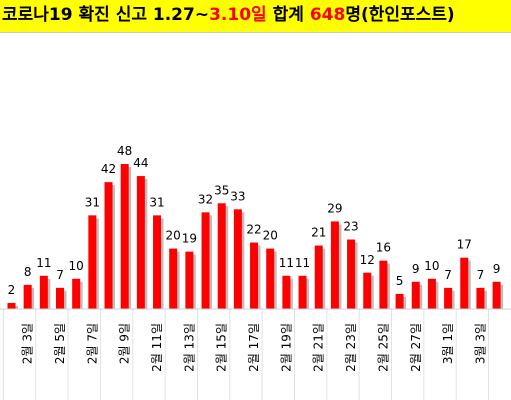  I want to click on title-part-2: 3.10일, so click(238, 15).